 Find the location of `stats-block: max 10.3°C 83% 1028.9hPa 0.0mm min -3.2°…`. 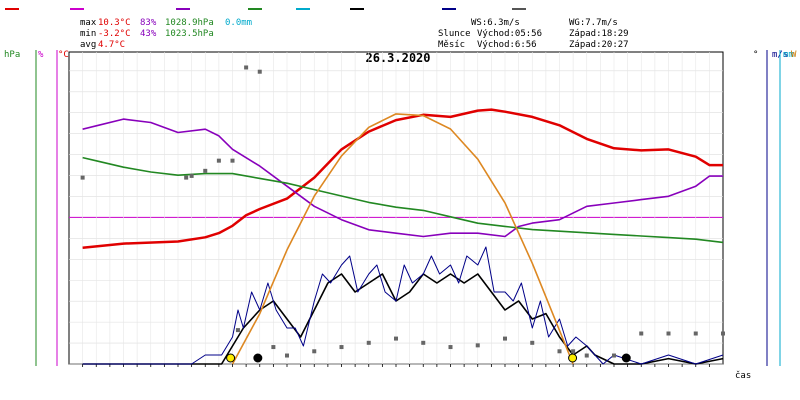

stats-block: max 10.3°C 83% 1028.9hPa 0.0mm min -3.2°… is located at coordinates (354, 34).